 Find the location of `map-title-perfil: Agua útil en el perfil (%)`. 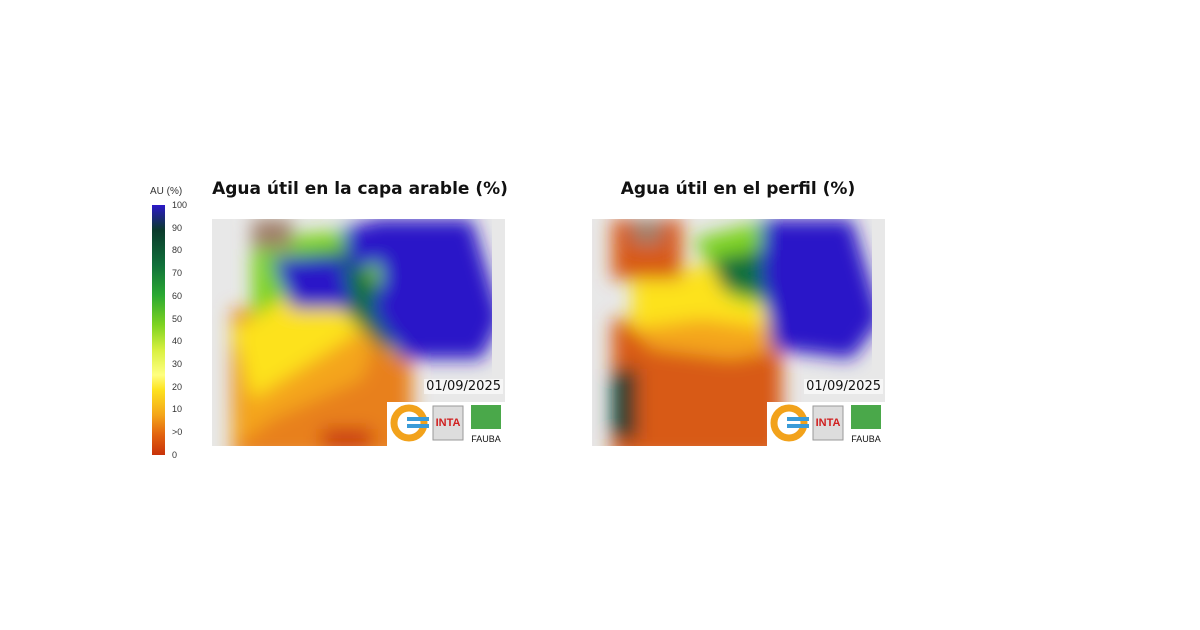

map-title-perfil: Agua útil en el perfil (%) is located at coordinates (738, 189).